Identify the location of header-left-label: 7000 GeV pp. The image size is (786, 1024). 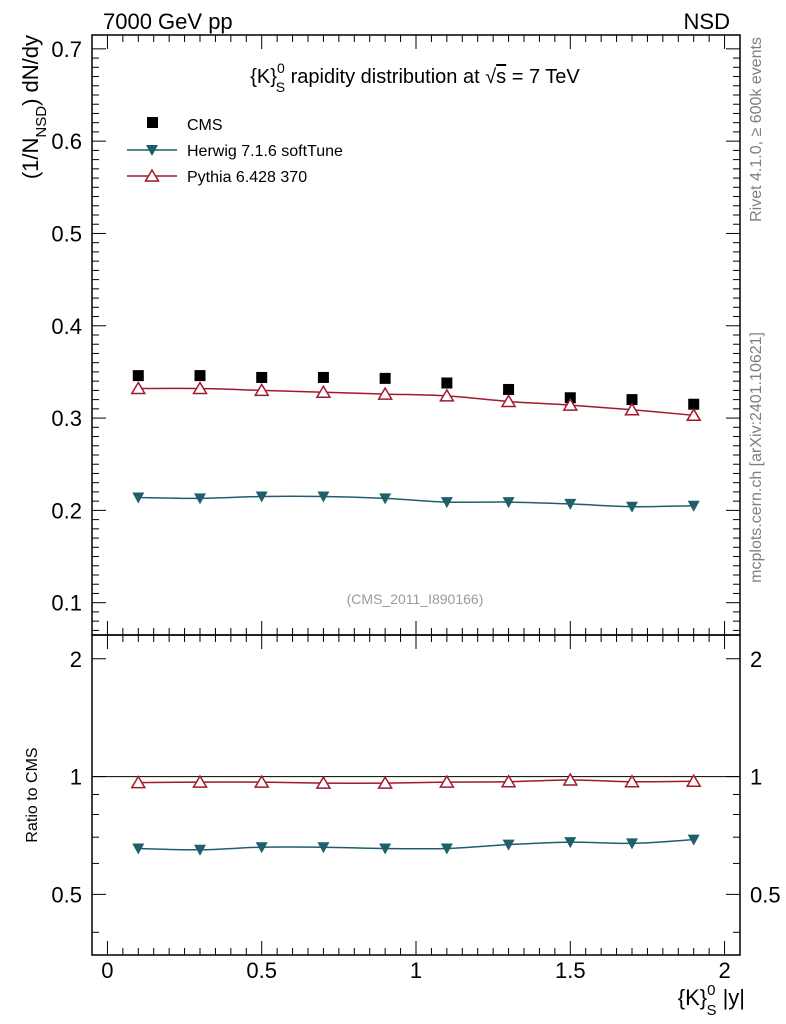
(168, 21).